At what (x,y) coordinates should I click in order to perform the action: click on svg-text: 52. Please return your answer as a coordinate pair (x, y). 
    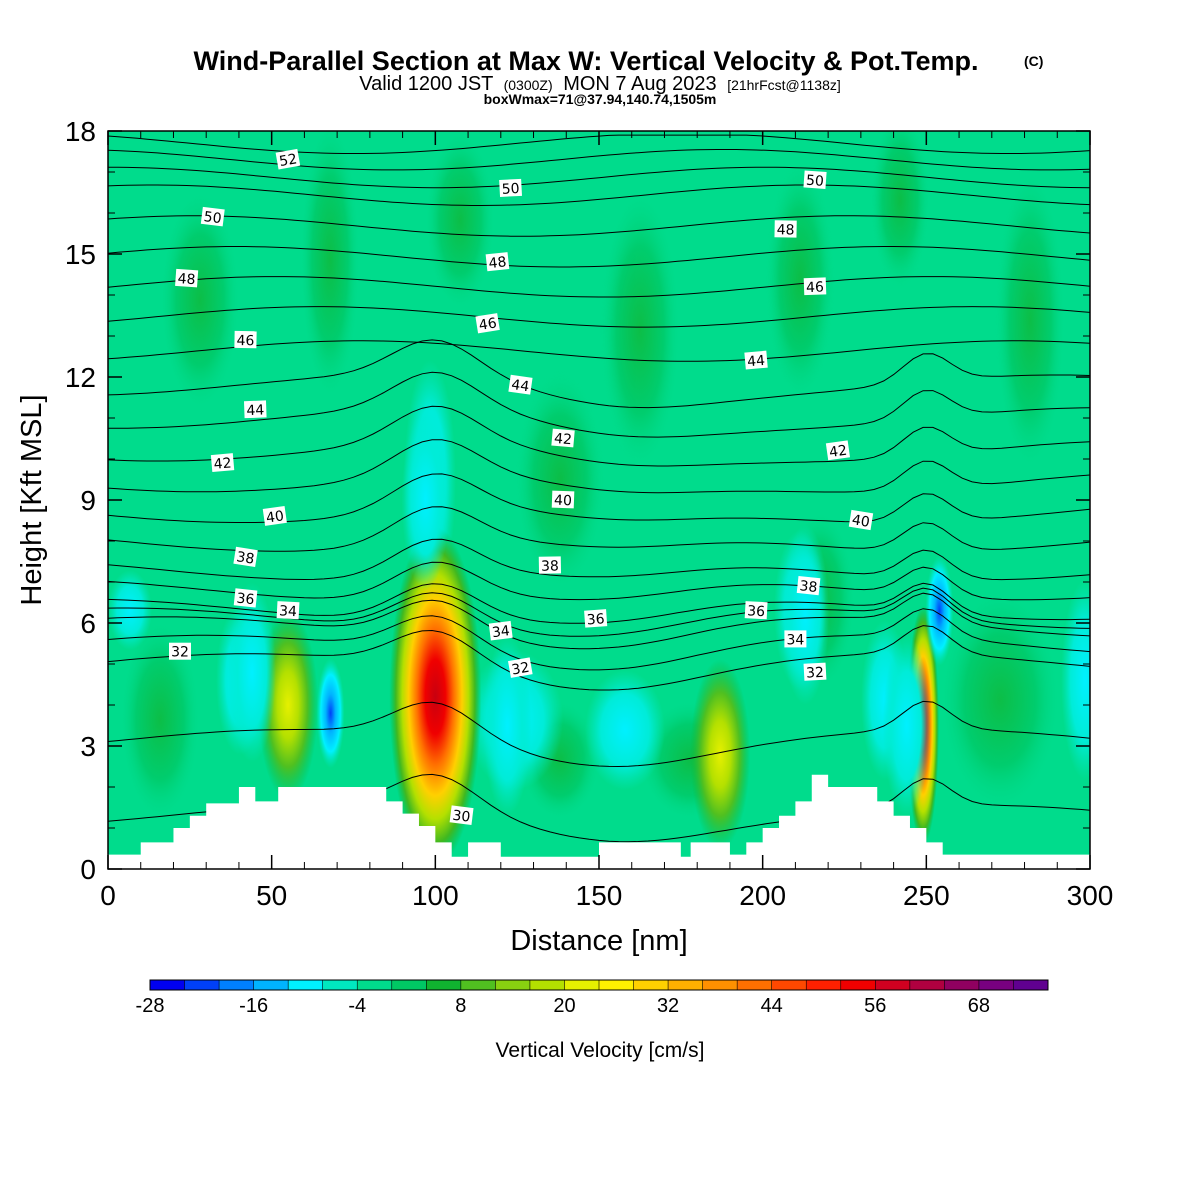
    Looking at the image, I should click on (288, 160).